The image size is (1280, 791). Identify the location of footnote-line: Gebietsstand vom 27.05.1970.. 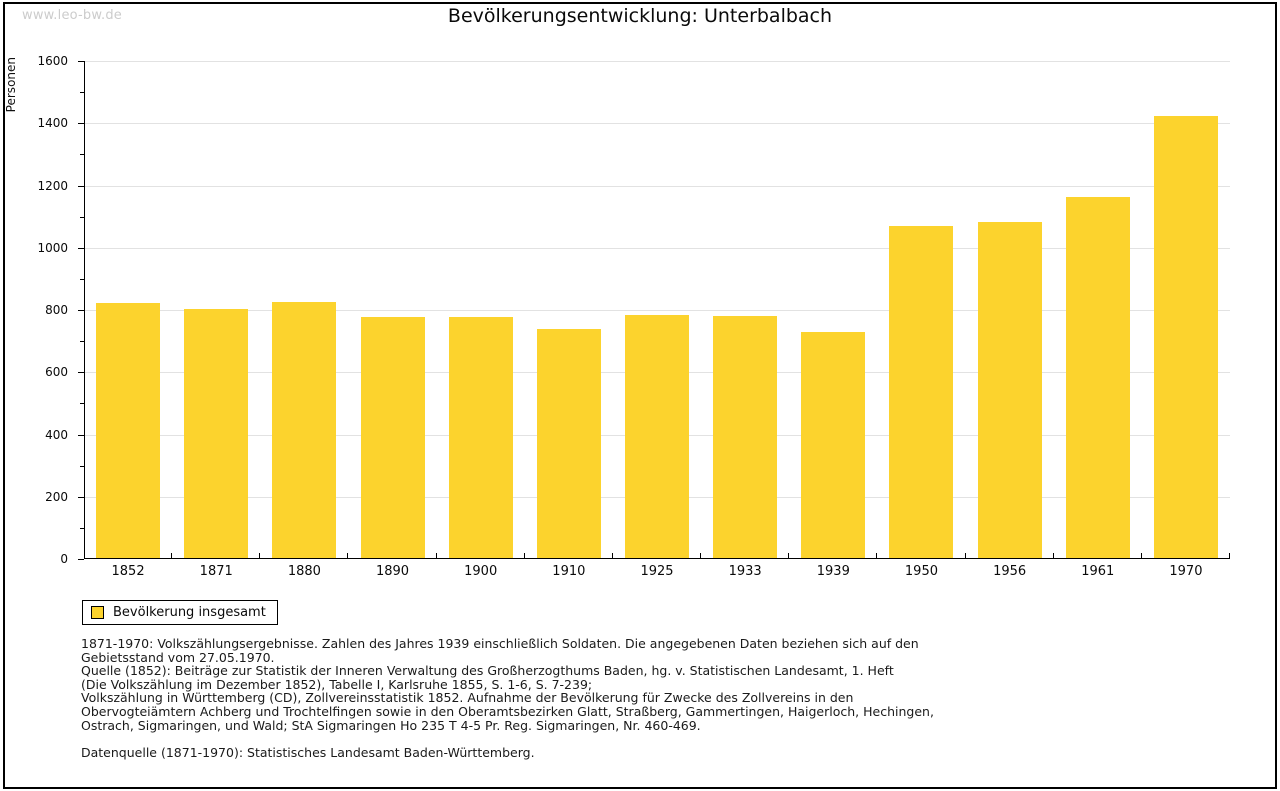
(178, 657).